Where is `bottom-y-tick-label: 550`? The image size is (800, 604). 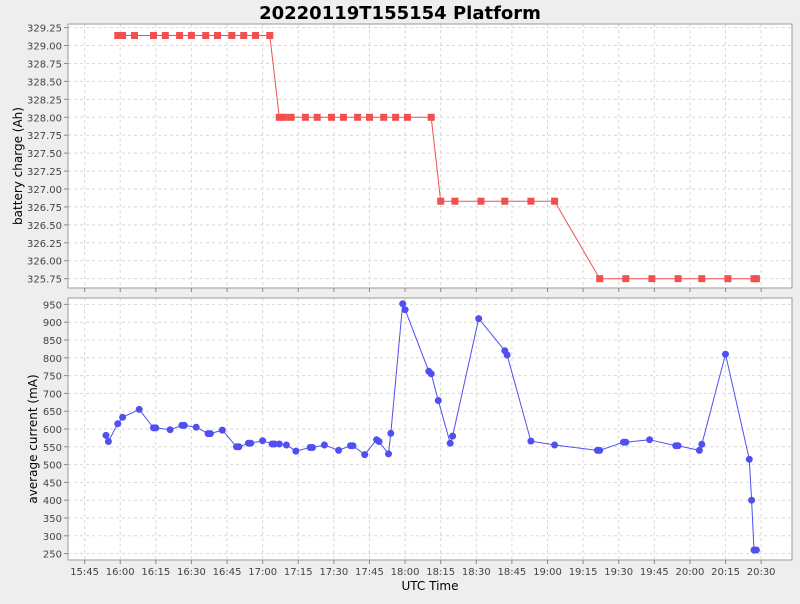
bottom-y-tick-label: 550 is located at coordinates (52, 448).